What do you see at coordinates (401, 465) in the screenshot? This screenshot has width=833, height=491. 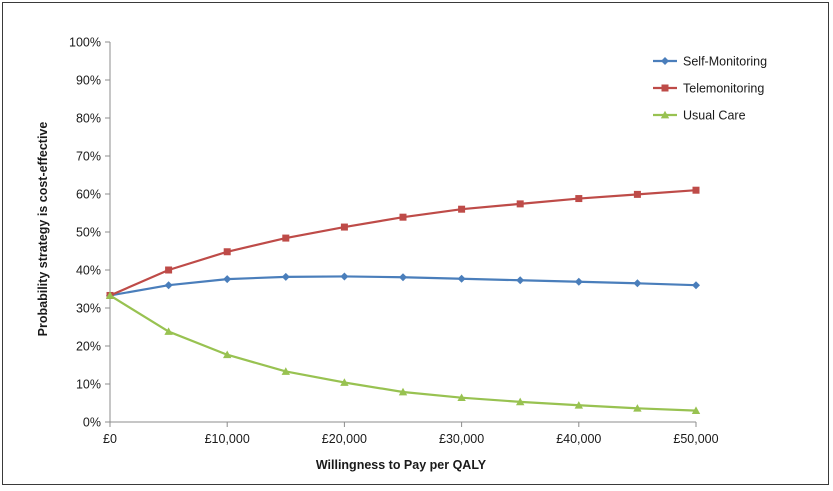 I see `x-axis-title: Willingness to Pay per QALY` at bounding box center [401, 465].